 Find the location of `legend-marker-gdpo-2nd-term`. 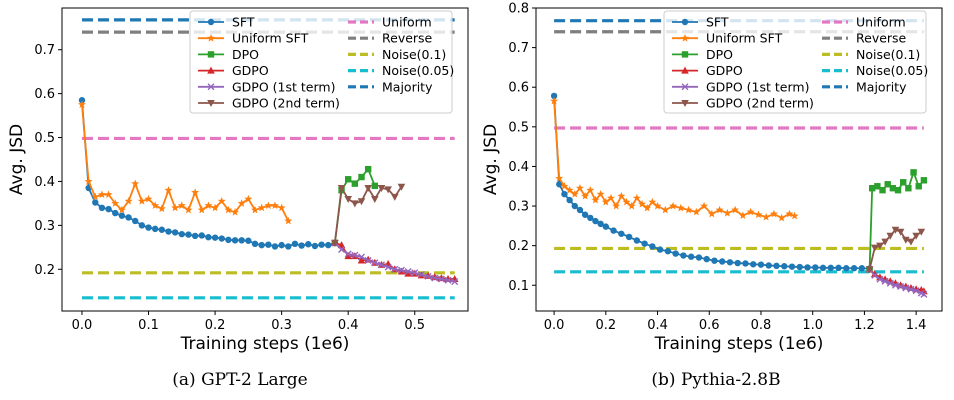

legend-marker-gdpo-2nd-term is located at coordinates (211, 103).